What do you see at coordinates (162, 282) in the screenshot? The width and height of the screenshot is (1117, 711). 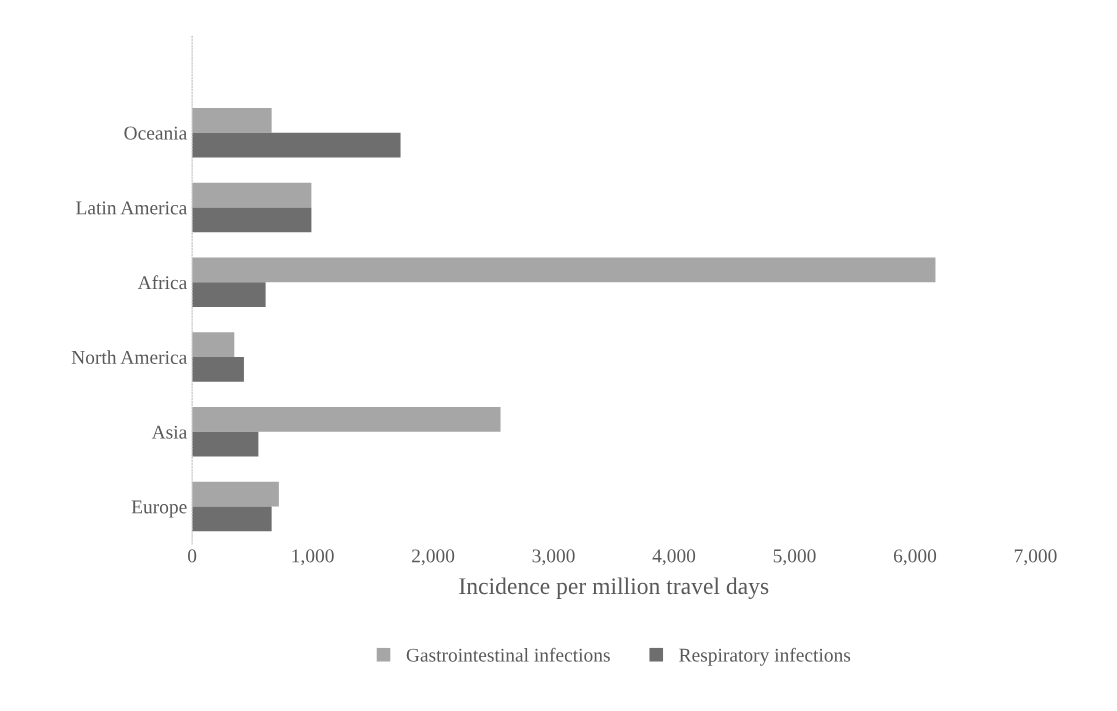 I see `y-tick-label: Africa` at bounding box center [162, 282].